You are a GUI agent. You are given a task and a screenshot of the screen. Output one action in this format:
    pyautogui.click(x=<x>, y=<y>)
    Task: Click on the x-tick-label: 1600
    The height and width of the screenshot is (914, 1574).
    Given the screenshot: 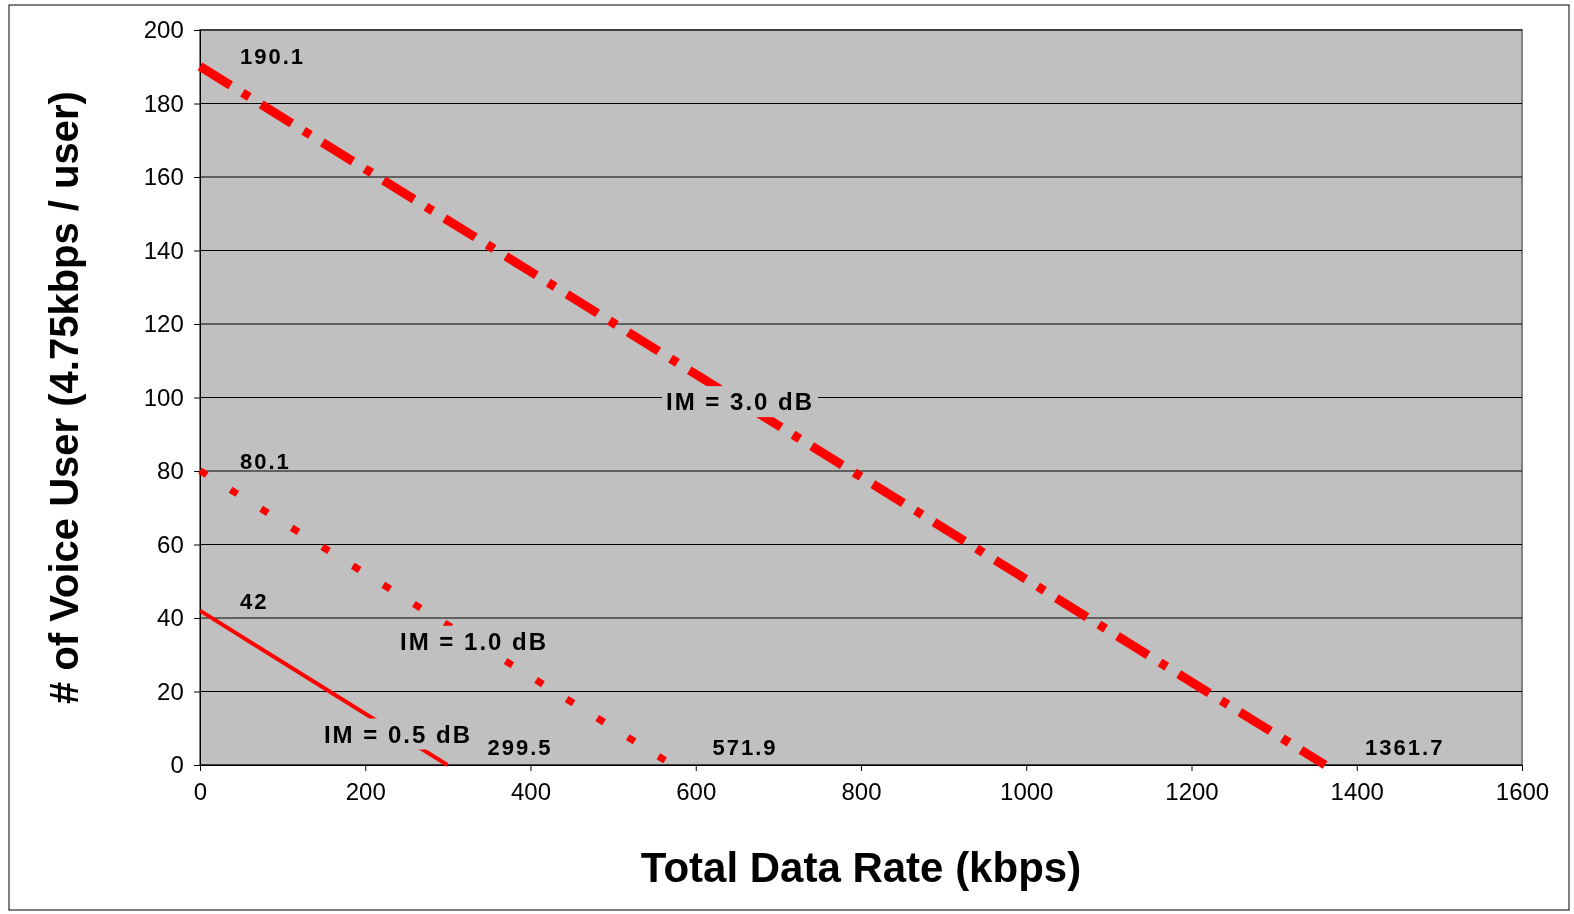 What is the action you would take?
    pyautogui.click(x=1522, y=792)
    